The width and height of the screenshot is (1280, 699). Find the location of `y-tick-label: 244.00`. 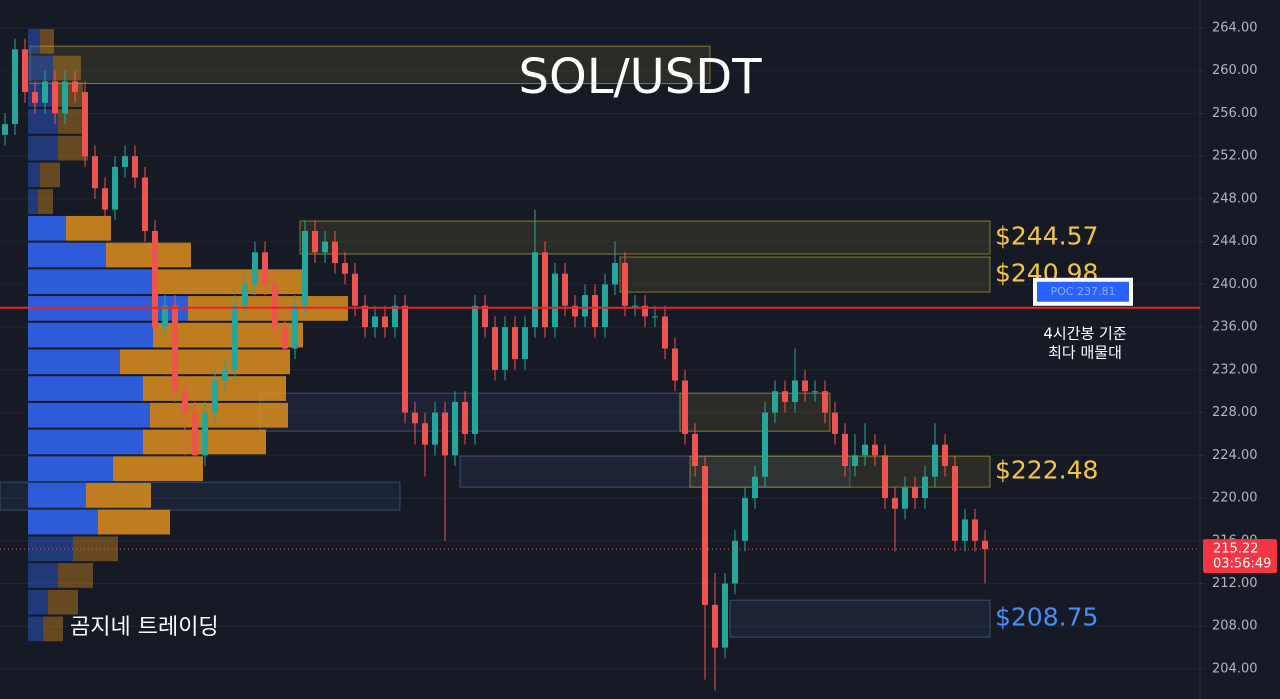

y-tick-label: 244.00 is located at coordinates (1235, 241).